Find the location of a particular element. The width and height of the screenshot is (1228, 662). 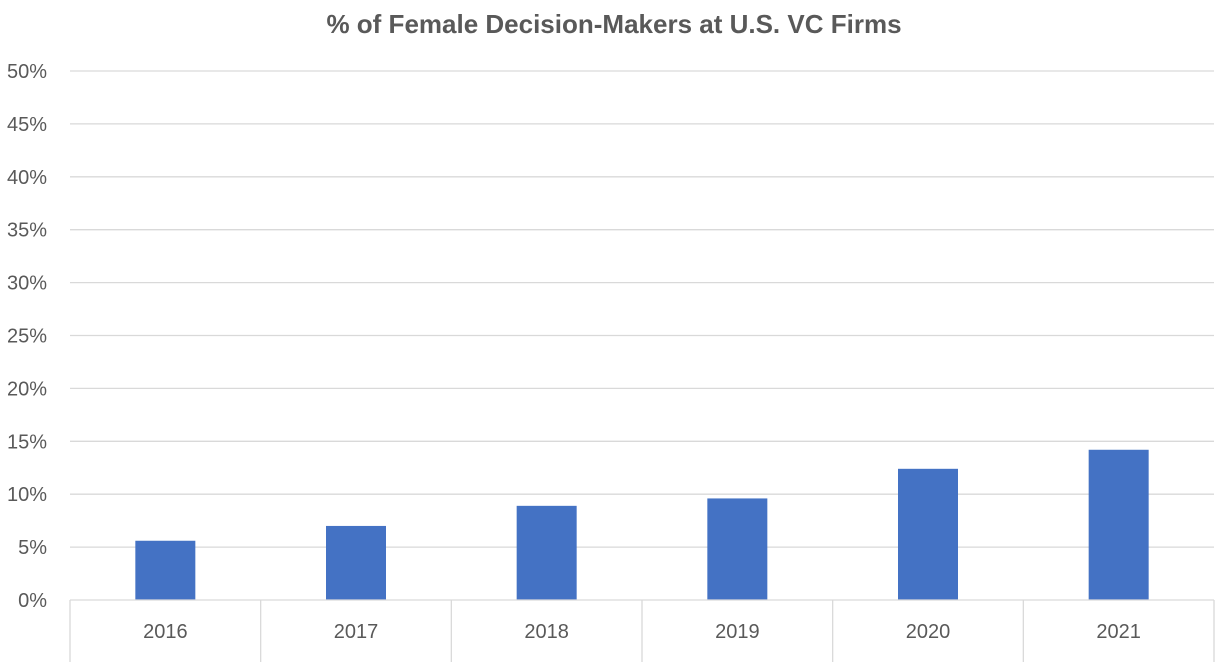

x-tick-label: 2019 is located at coordinates (737, 632).